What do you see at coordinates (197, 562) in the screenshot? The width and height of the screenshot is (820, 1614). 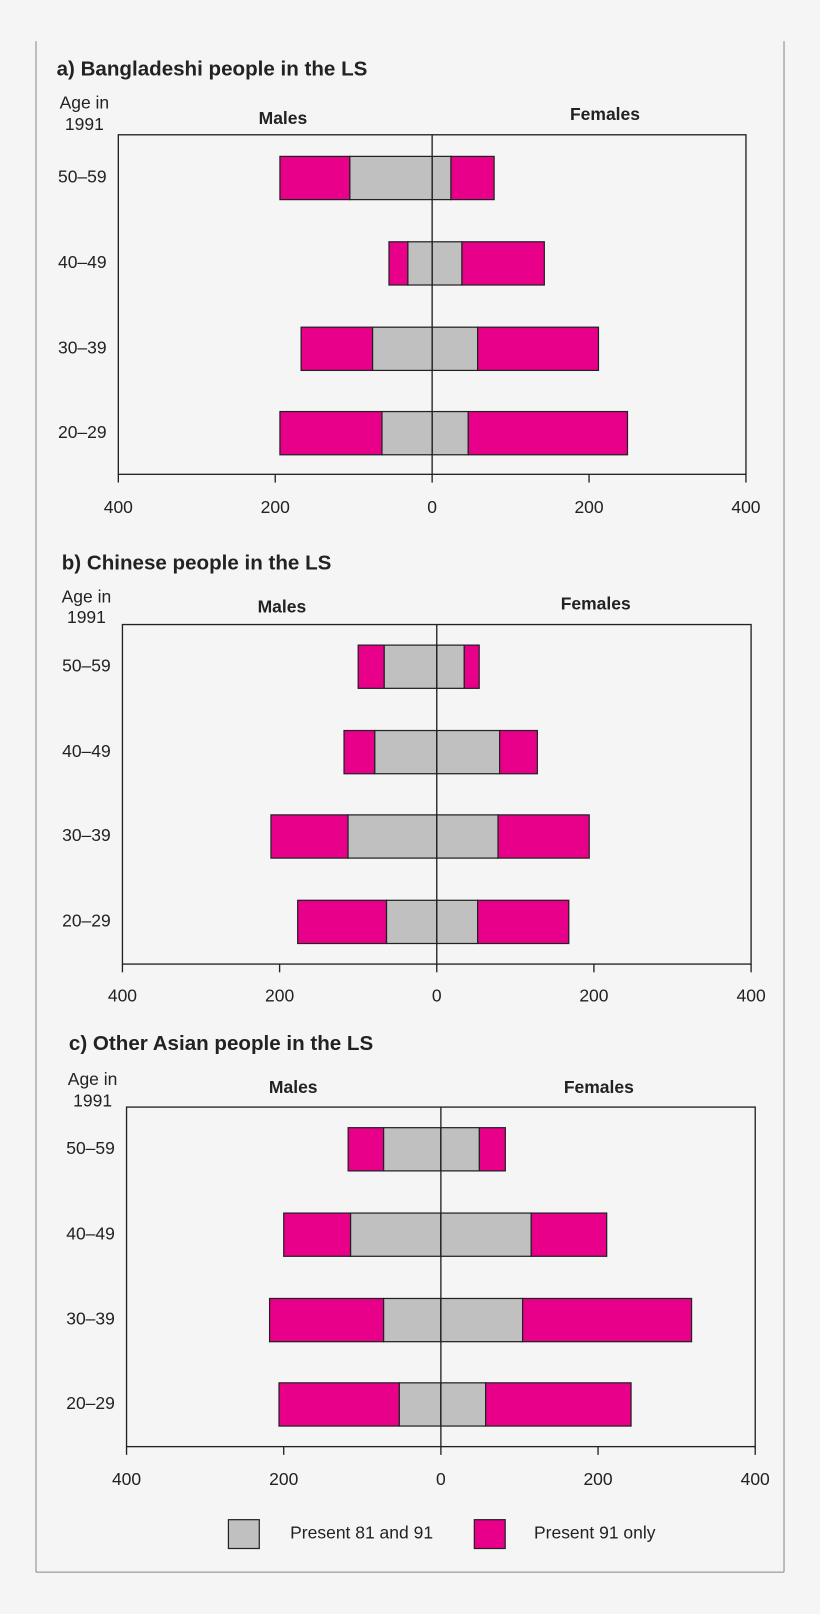 I see `chart-title: b) Chinese people in the LS` at bounding box center [197, 562].